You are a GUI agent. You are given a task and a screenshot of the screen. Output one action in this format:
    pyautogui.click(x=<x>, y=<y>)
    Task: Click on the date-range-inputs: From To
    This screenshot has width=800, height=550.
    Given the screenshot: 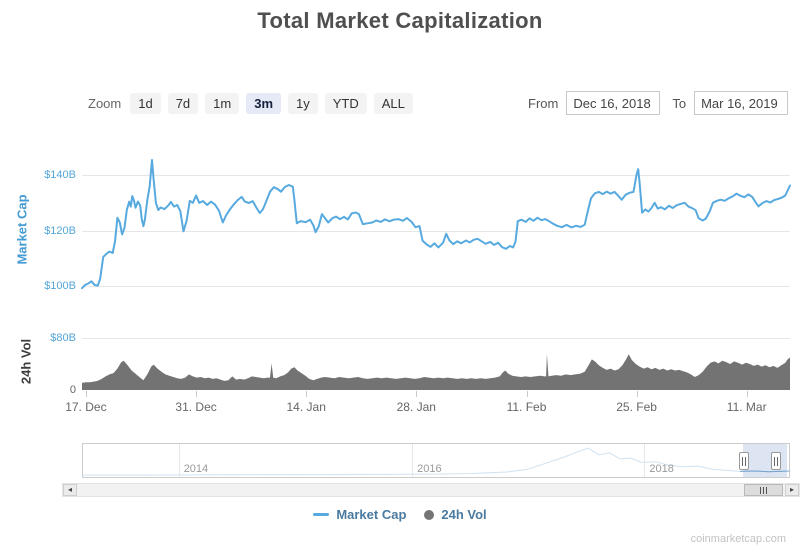 What is the action you would take?
    pyautogui.click(x=658, y=103)
    